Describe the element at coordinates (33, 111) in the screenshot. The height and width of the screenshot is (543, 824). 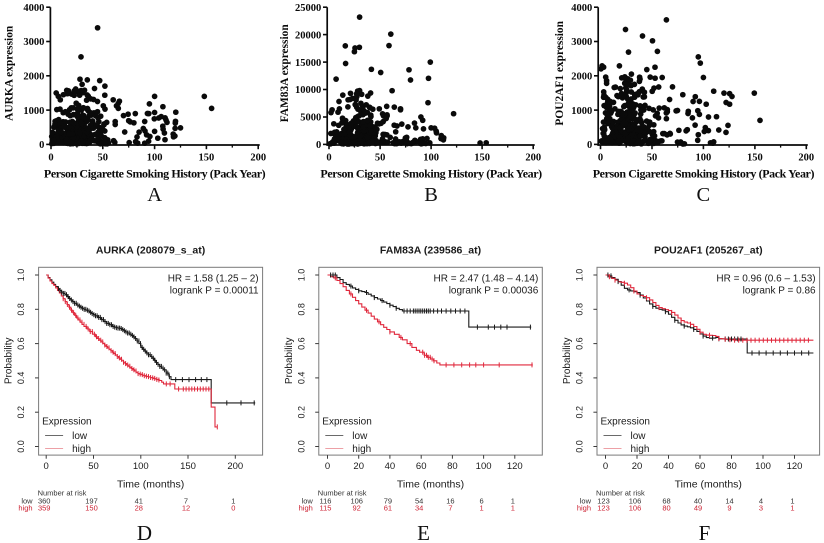
I see `svg-text: 1000` at that location.